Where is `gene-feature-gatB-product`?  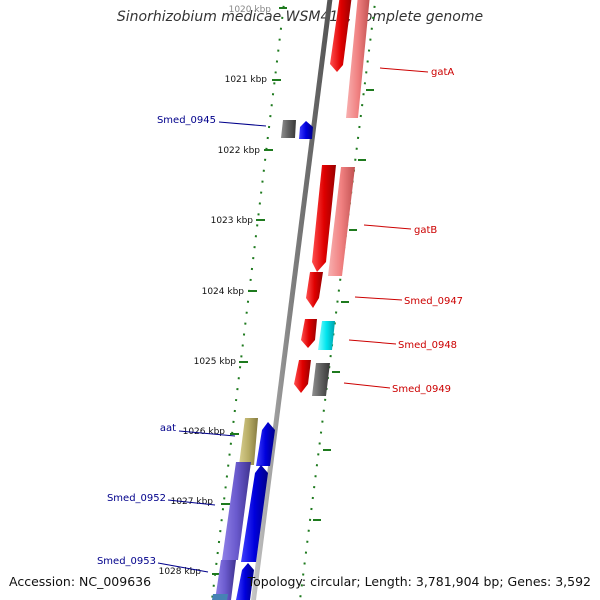
gene-feature-gatB-product is located at coordinates (341, 221).